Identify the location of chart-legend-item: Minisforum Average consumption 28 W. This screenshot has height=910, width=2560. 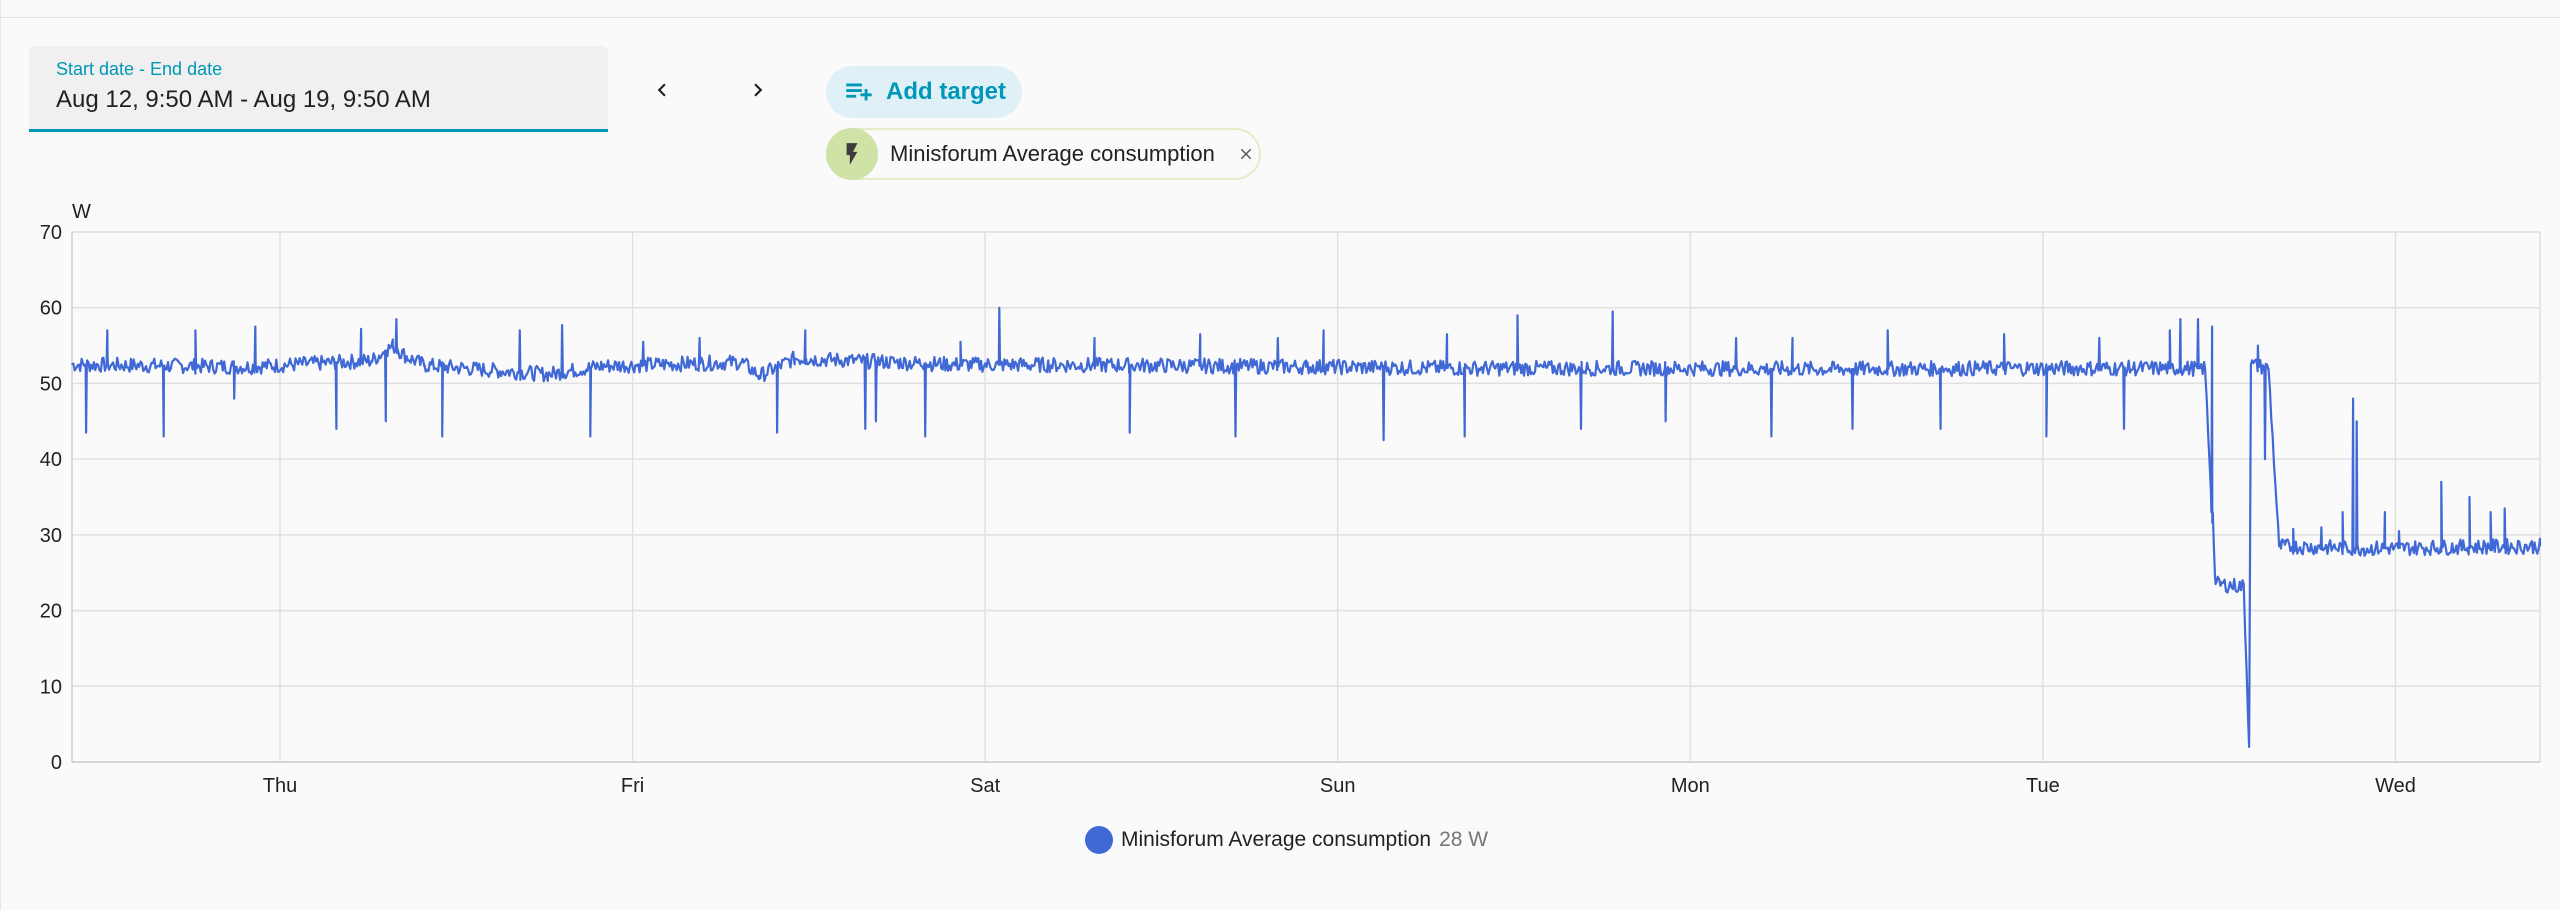
(1286, 840).